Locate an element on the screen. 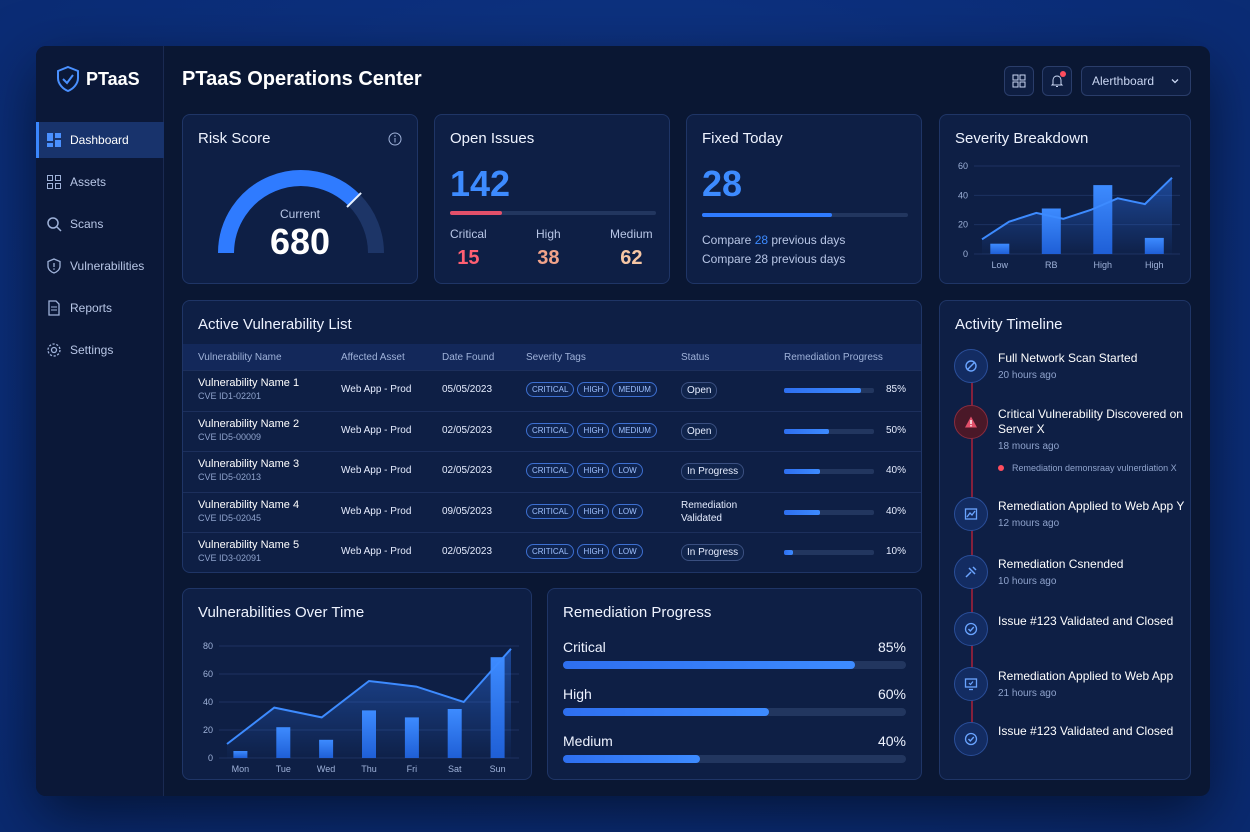 The height and width of the screenshot is (832, 1250). dashboard-select-value: Alerthboard is located at coordinates (1123, 81).